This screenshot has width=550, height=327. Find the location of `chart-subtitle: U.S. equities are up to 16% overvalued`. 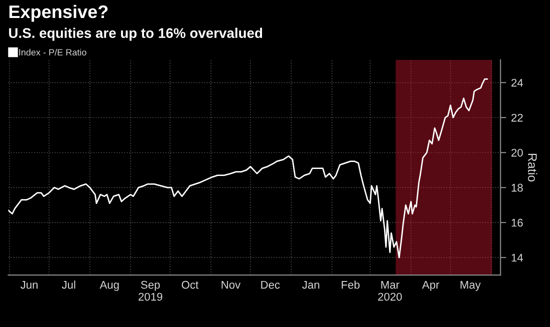

chart-subtitle: U.S. equities are up to 16% overvalued is located at coordinates (135, 34).